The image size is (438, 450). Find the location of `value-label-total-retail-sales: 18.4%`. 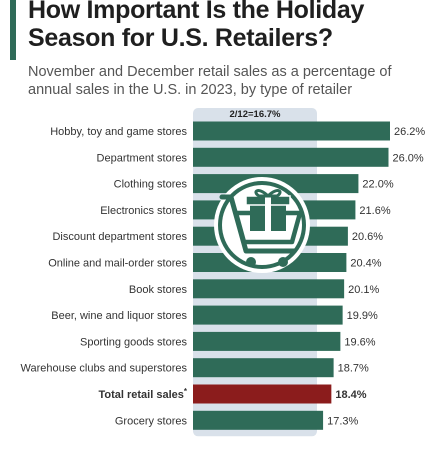

value-label-total-retail-sales: 18.4% is located at coordinates (350, 395).